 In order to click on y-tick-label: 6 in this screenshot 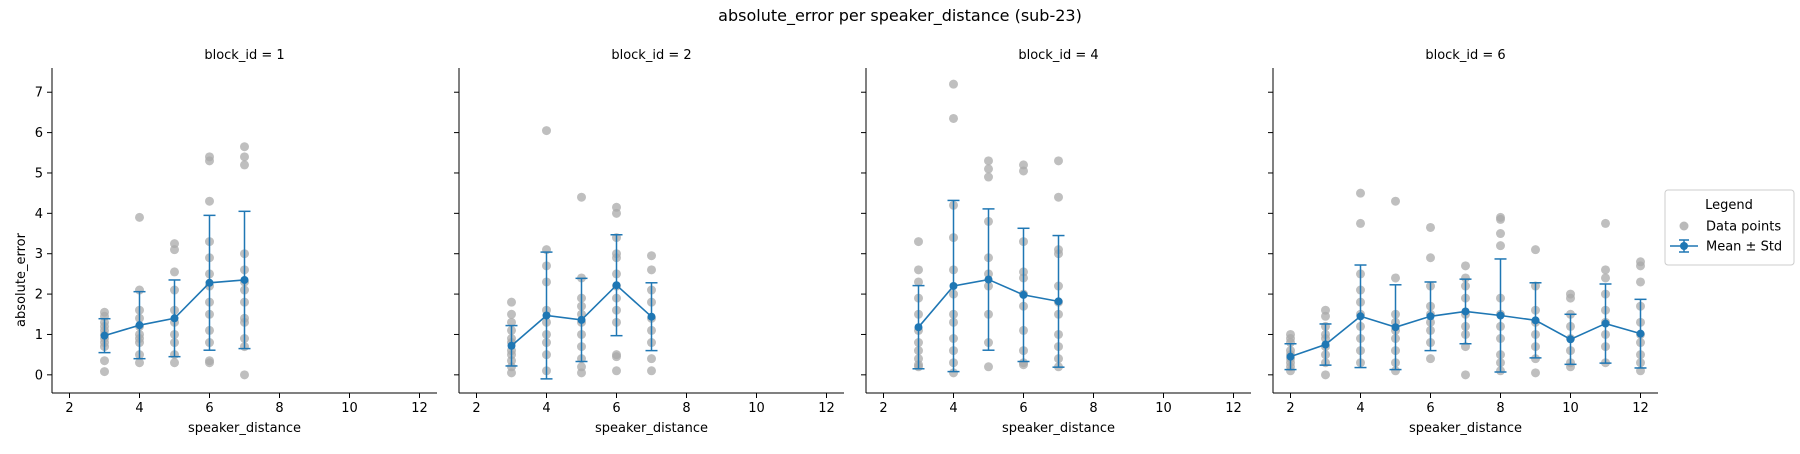, I will do `click(39, 133)`.